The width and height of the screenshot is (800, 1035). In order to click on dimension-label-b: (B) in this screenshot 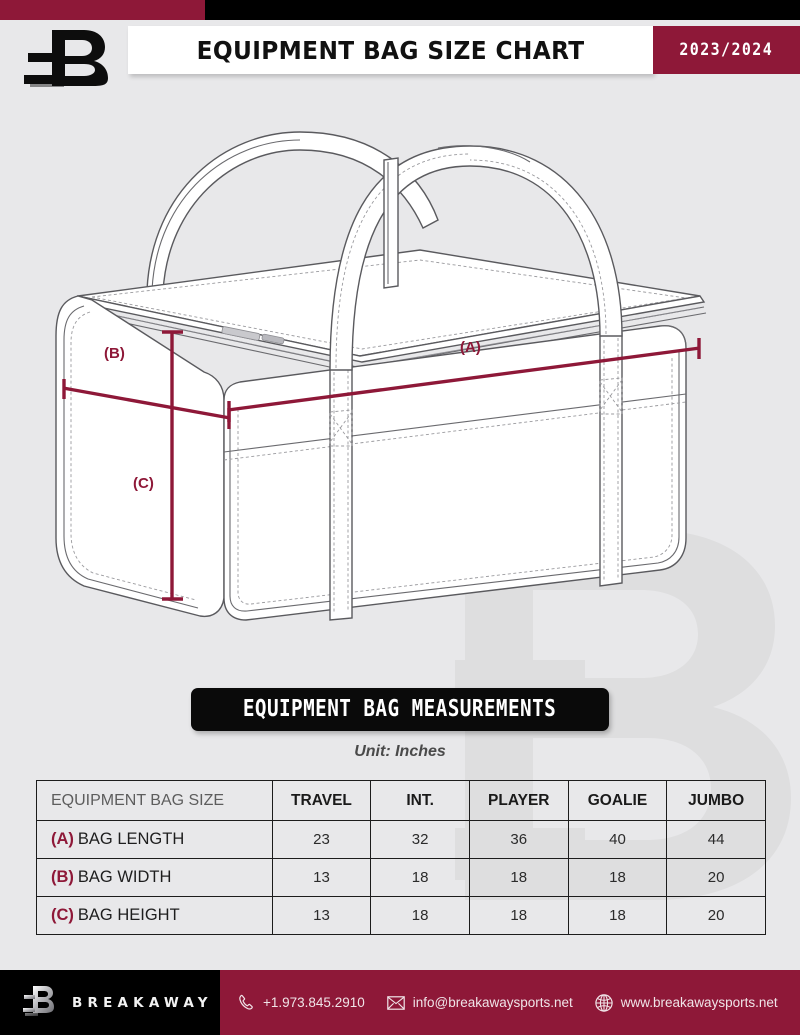, I will do `click(114, 353)`.